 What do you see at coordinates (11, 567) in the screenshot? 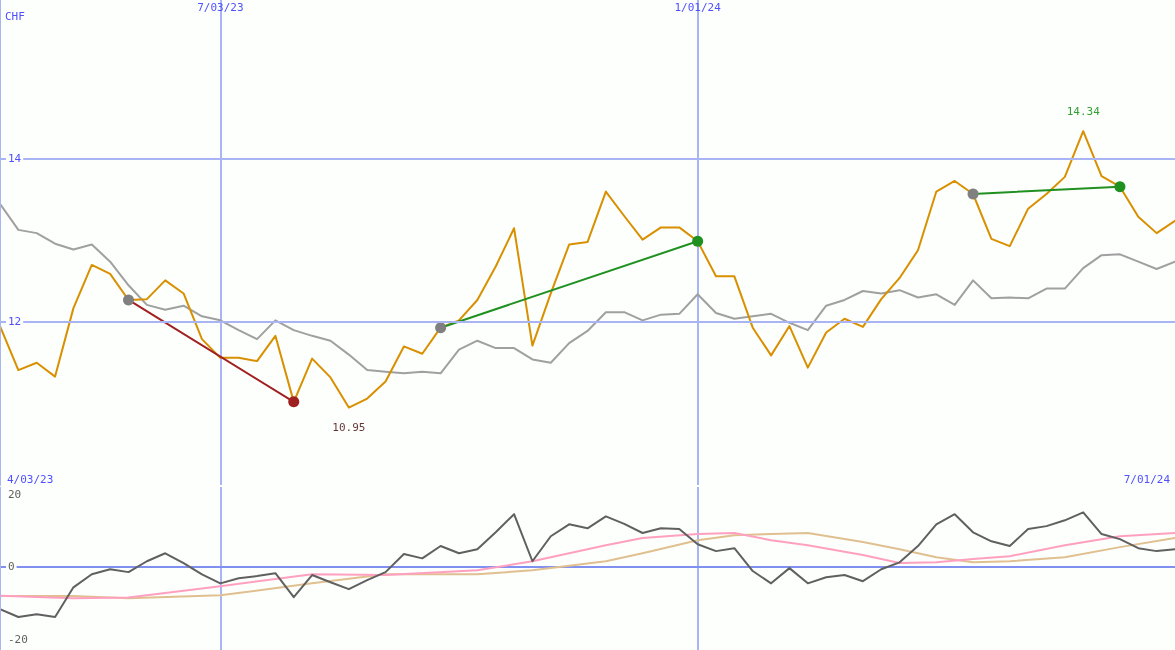
I see `y-tick-label: 0` at bounding box center [11, 567].